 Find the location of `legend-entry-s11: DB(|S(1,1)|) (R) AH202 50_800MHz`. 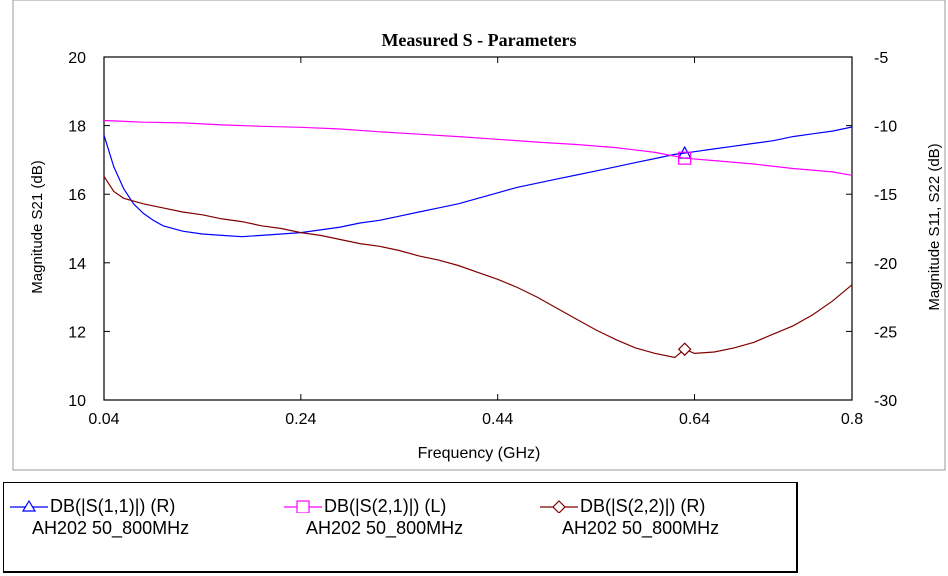

legend-entry-s11: DB(|S(1,1)|) (R) AH202 50_800MHz is located at coordinates (99, 517).